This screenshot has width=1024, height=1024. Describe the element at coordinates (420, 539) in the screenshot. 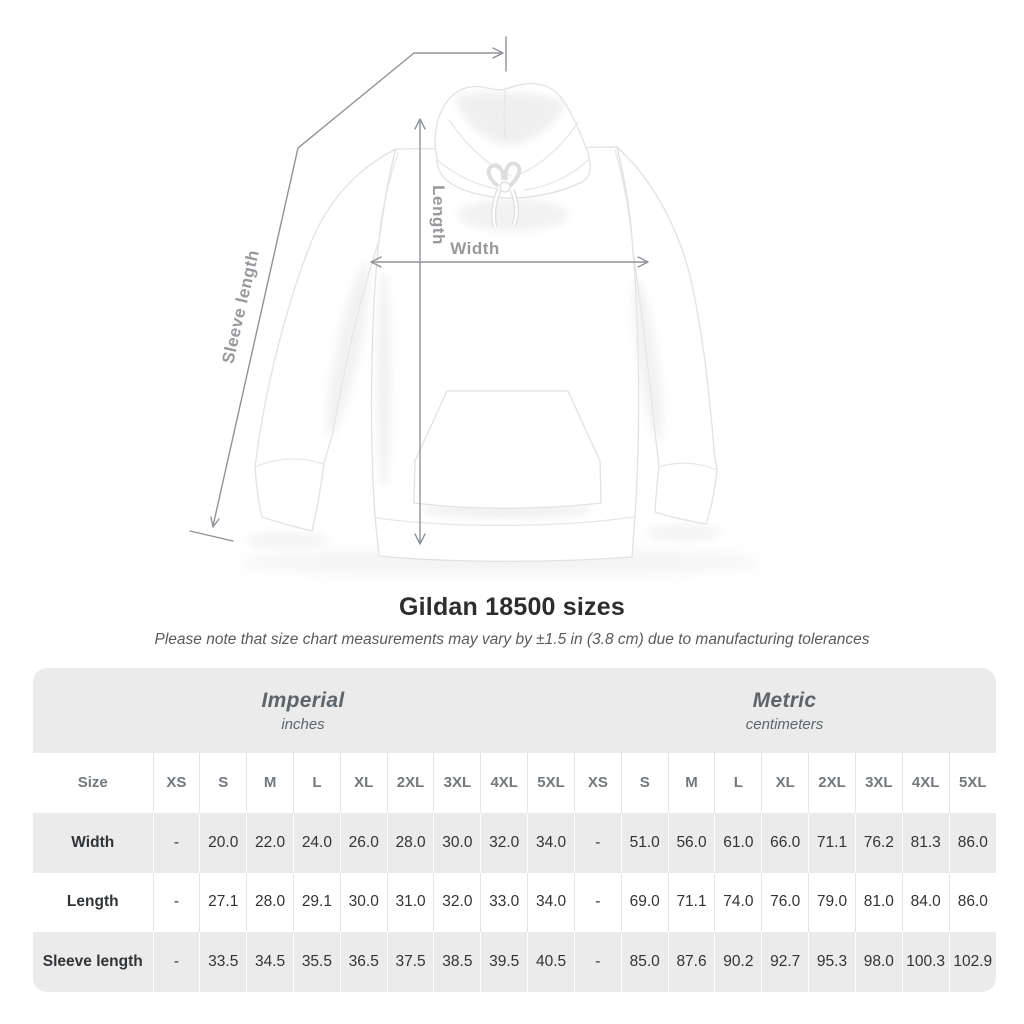

I see `length-arrowhead-bottom` at that location.